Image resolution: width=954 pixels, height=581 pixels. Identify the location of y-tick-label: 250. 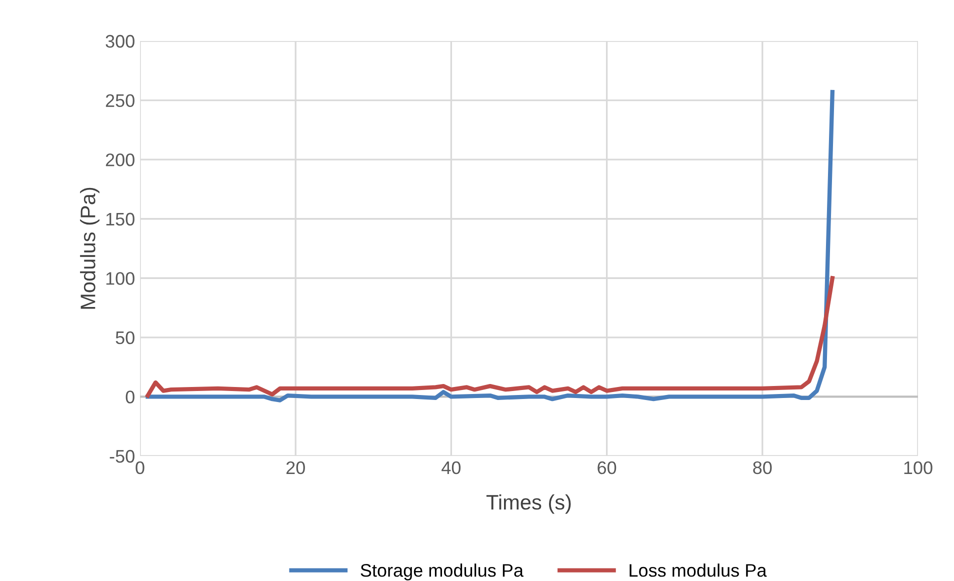
(120, 101).